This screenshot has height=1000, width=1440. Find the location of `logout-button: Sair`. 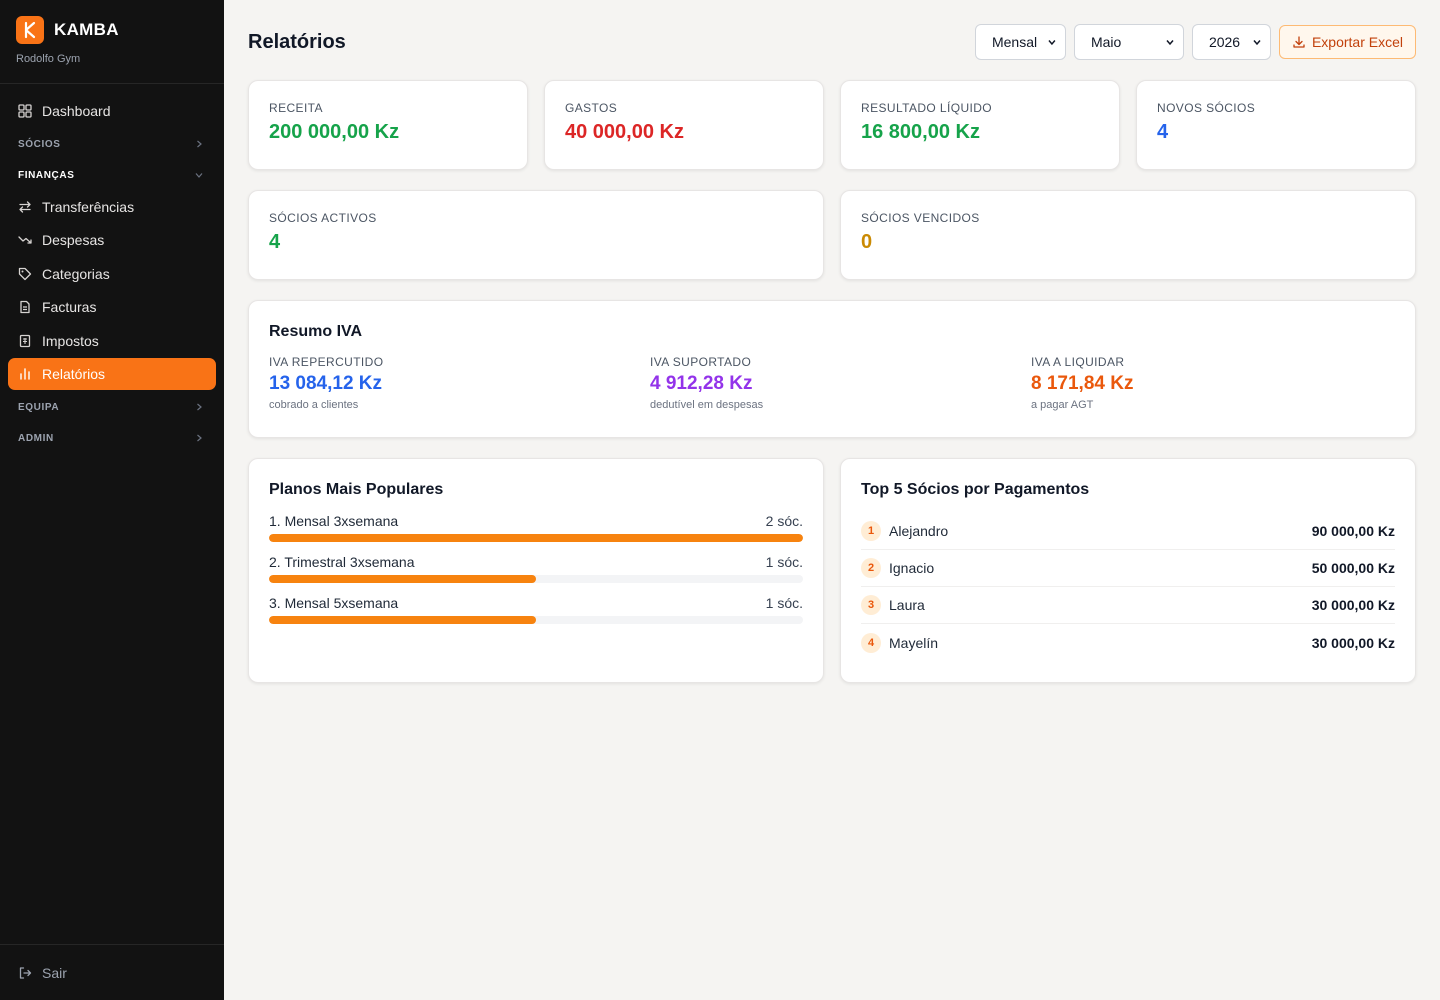

logout-button: Sair is located at coordinates (112, 972).